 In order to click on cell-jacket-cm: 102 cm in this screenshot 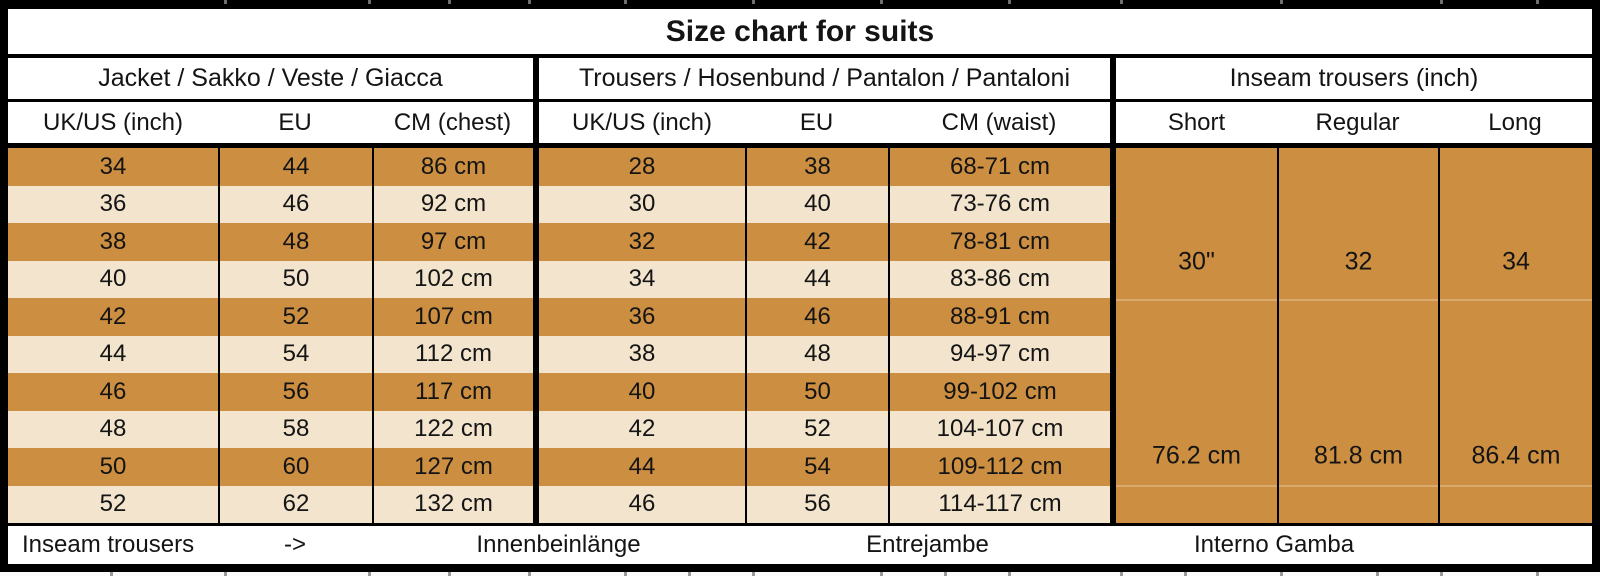, I will do `click(452, 279)`.